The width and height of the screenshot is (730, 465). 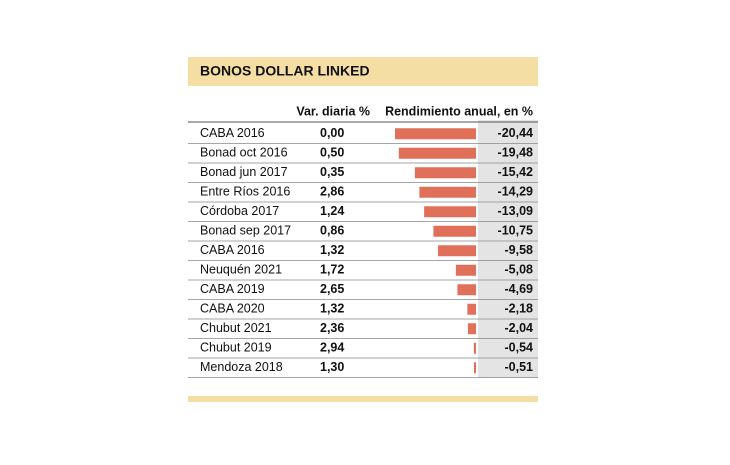 I want to click on daily-change: 2,65, so click(x=332, y=289).